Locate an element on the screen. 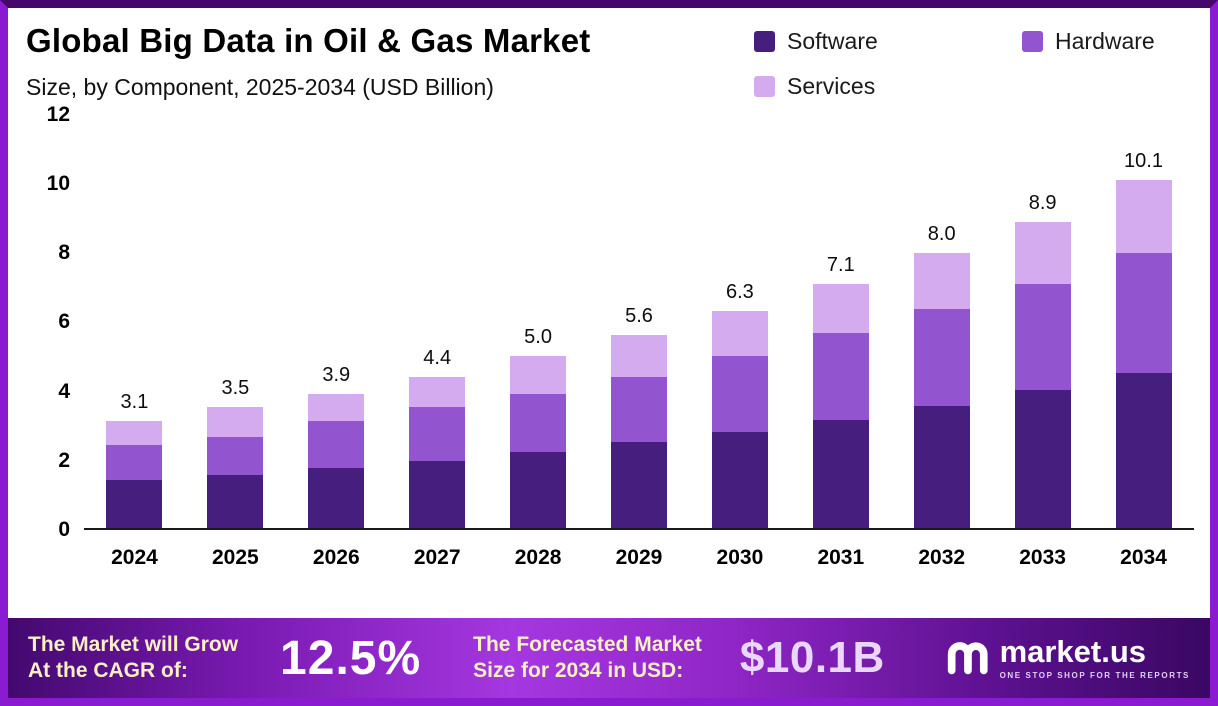  y-axis: 0 2 4 6 8 10 12 is located at coordinates (55, 322).